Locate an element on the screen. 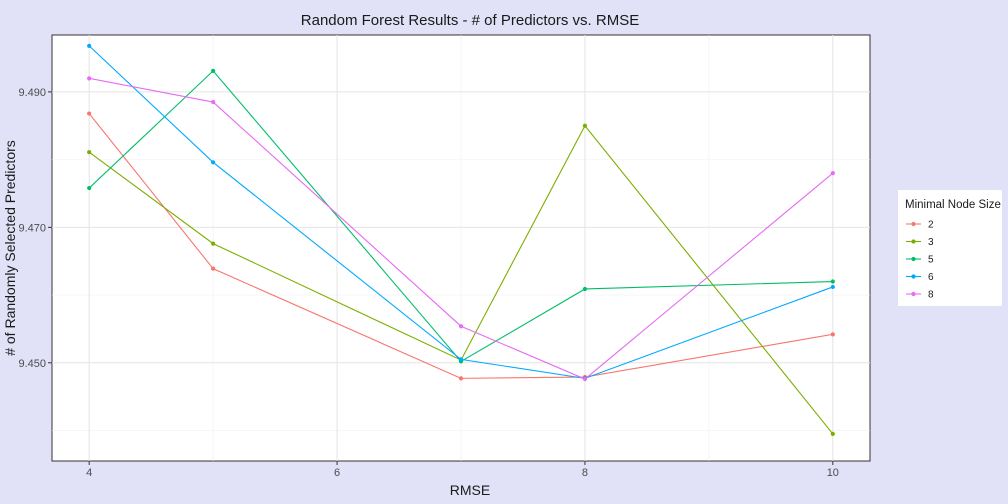  y-tick-label: 9.450 is located at coordinates (32, 364).